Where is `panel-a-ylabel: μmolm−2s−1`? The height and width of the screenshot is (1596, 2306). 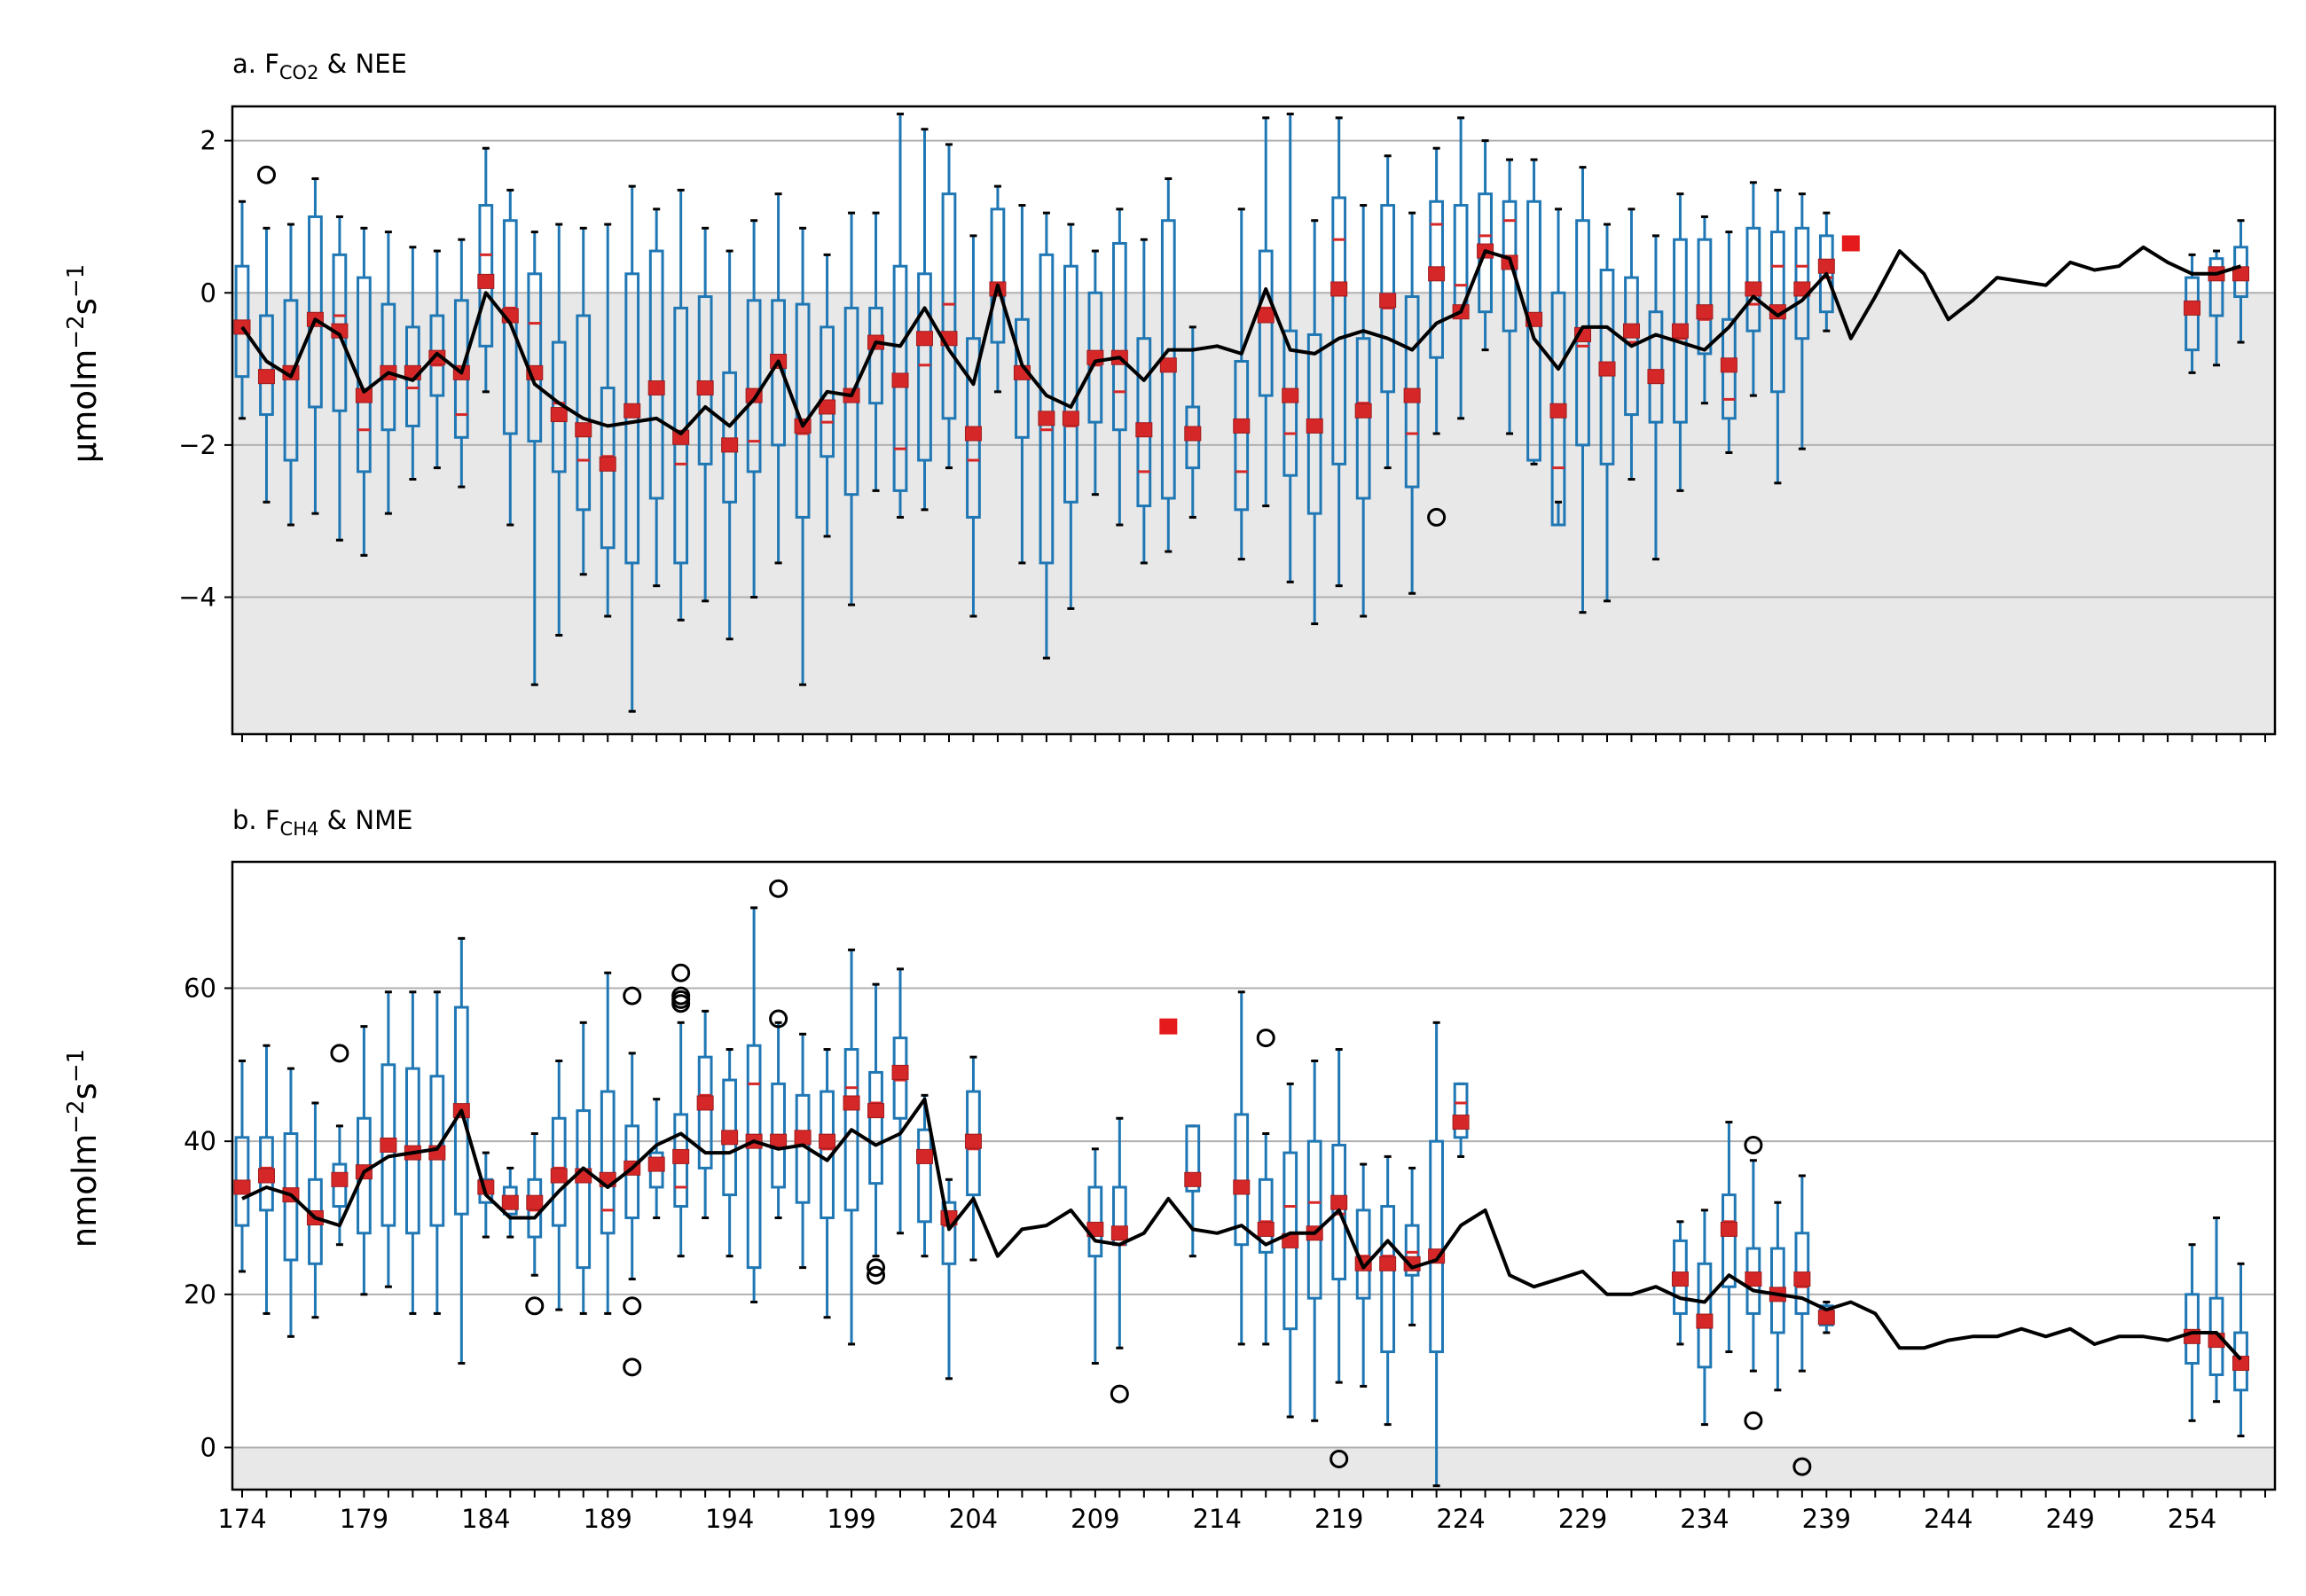 panel-a-ylabel: μmolm−2s−1 is located at coordinates (83, 364).